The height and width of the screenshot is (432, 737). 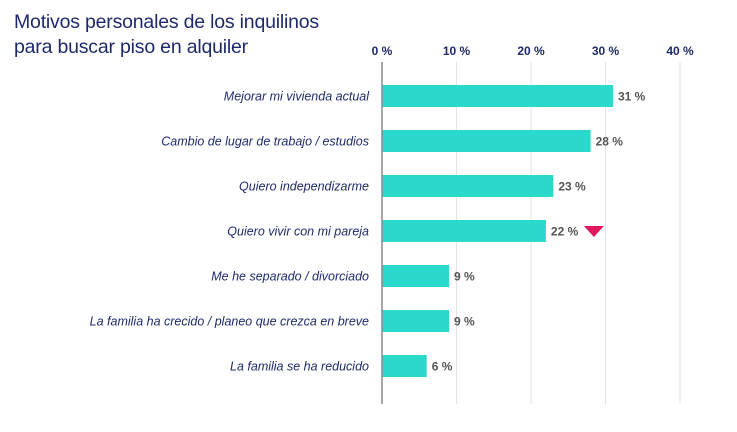 I want to click on trend-down-icon, so click(x=593, y=231).